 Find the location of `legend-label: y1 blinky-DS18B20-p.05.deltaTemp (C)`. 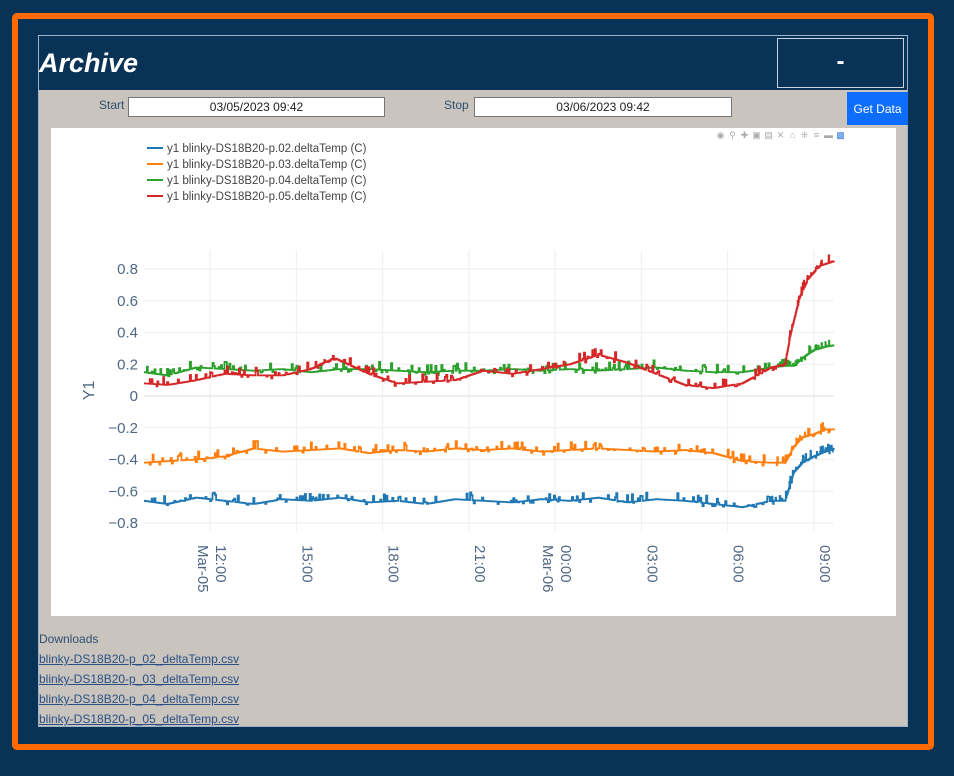

legend-label: y1 blinky-DS18B20-p.05.deltaTemp (C) is located at coordinates (267, 197).